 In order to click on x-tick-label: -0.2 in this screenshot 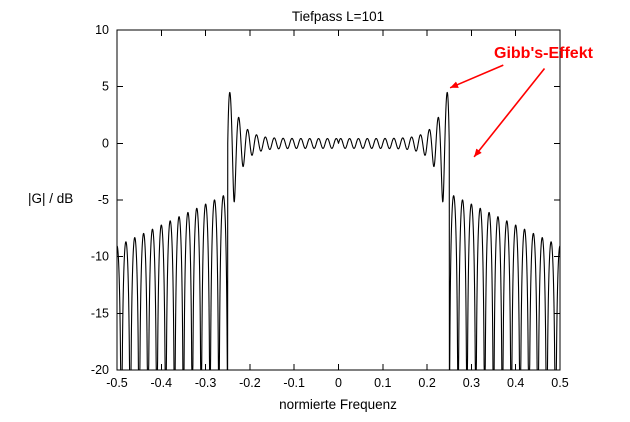, I will do `click(250, 383)`.